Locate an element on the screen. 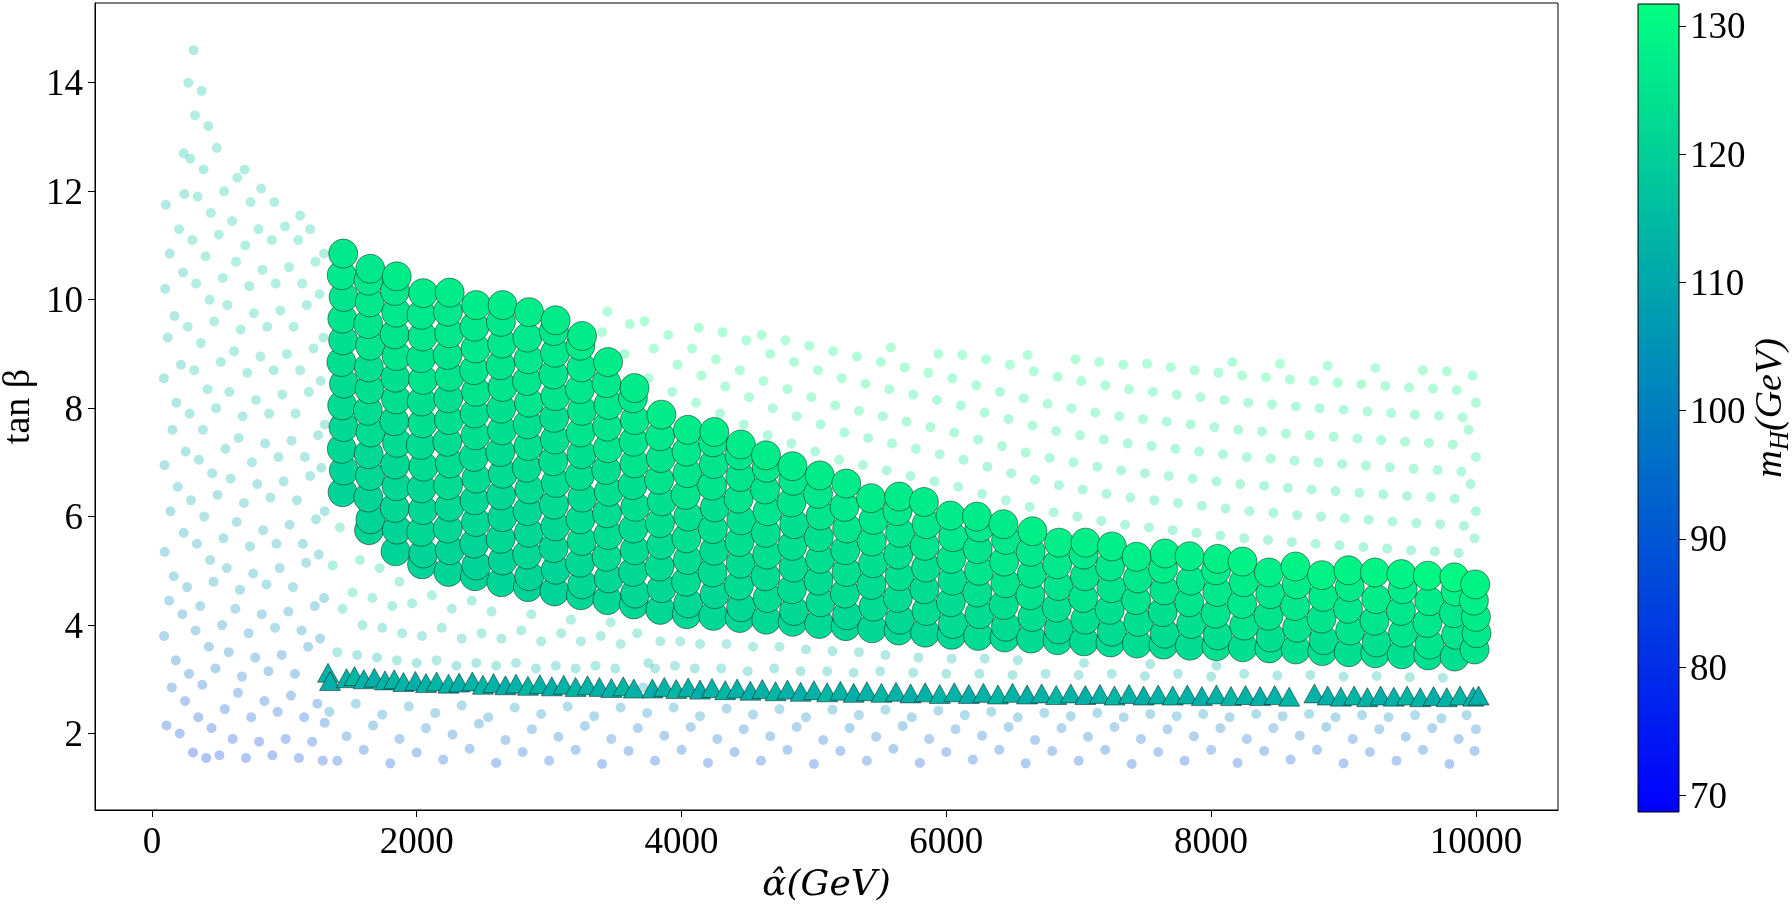  x-tick-label: 6000 is located at coordinates (946, 840).